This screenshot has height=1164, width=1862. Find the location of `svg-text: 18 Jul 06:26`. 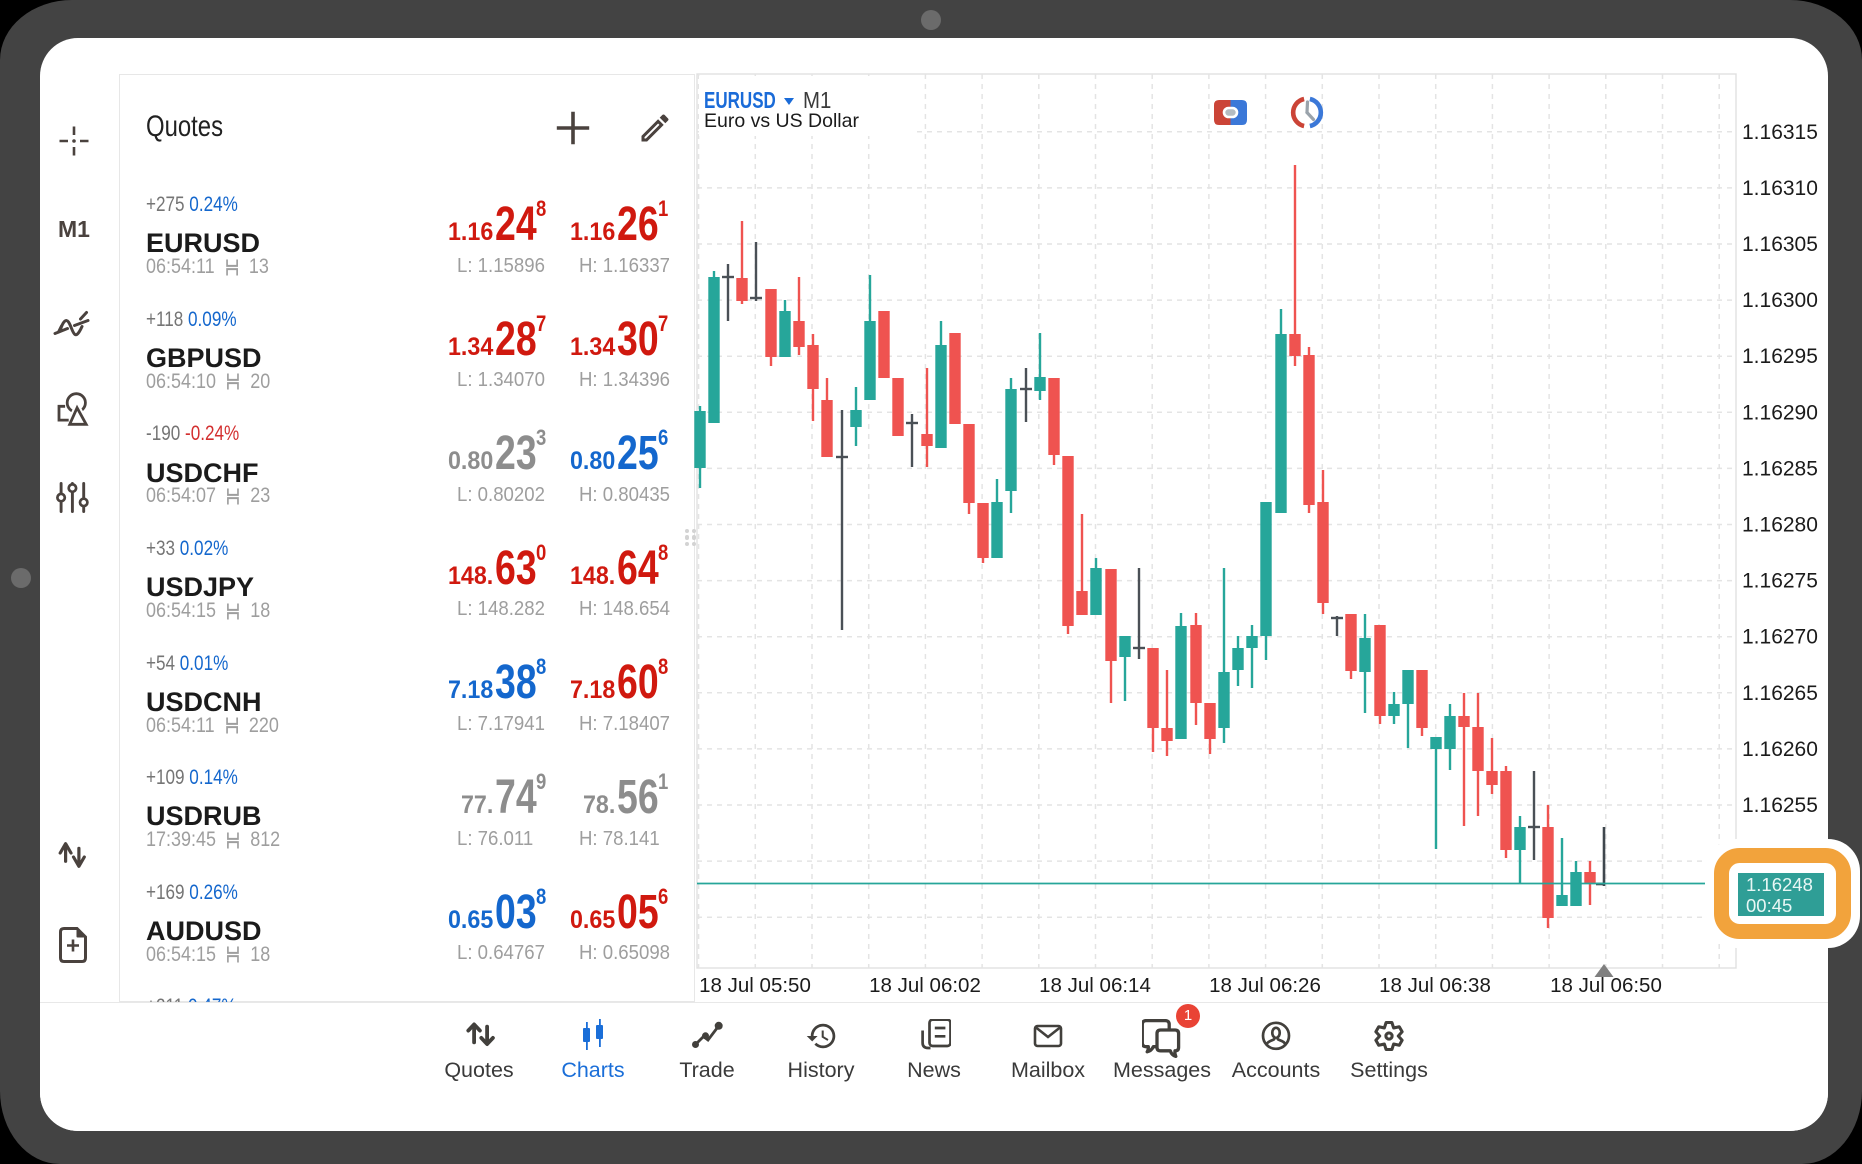

svg-text: 18 Jul 06:26 is located at coordinates (1265, 985).